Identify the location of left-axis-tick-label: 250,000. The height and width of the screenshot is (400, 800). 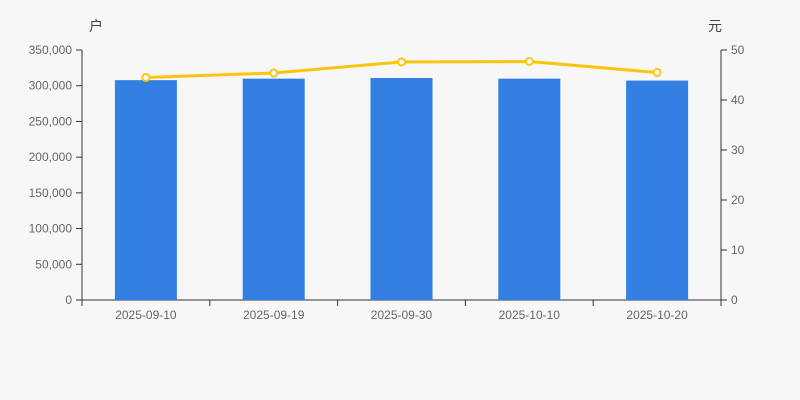
(51, 121).